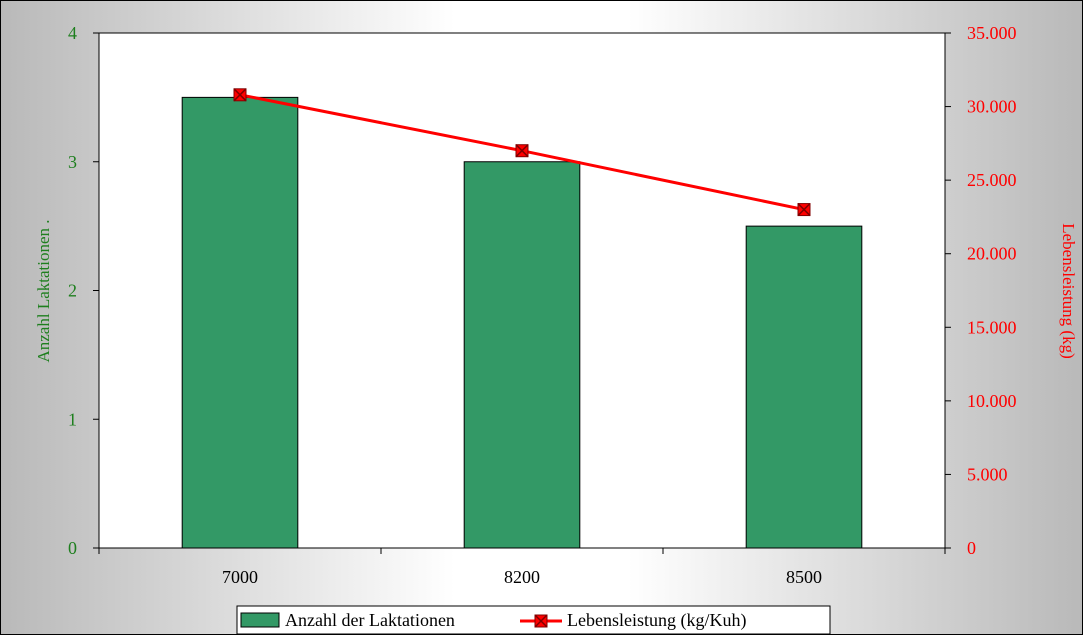 This screenshot has height=636, width=1083. What do you see at coordinates (971, 548) in the screenshot?
I see `y-tick-right-label: 0` at bounding box center [971, 548].